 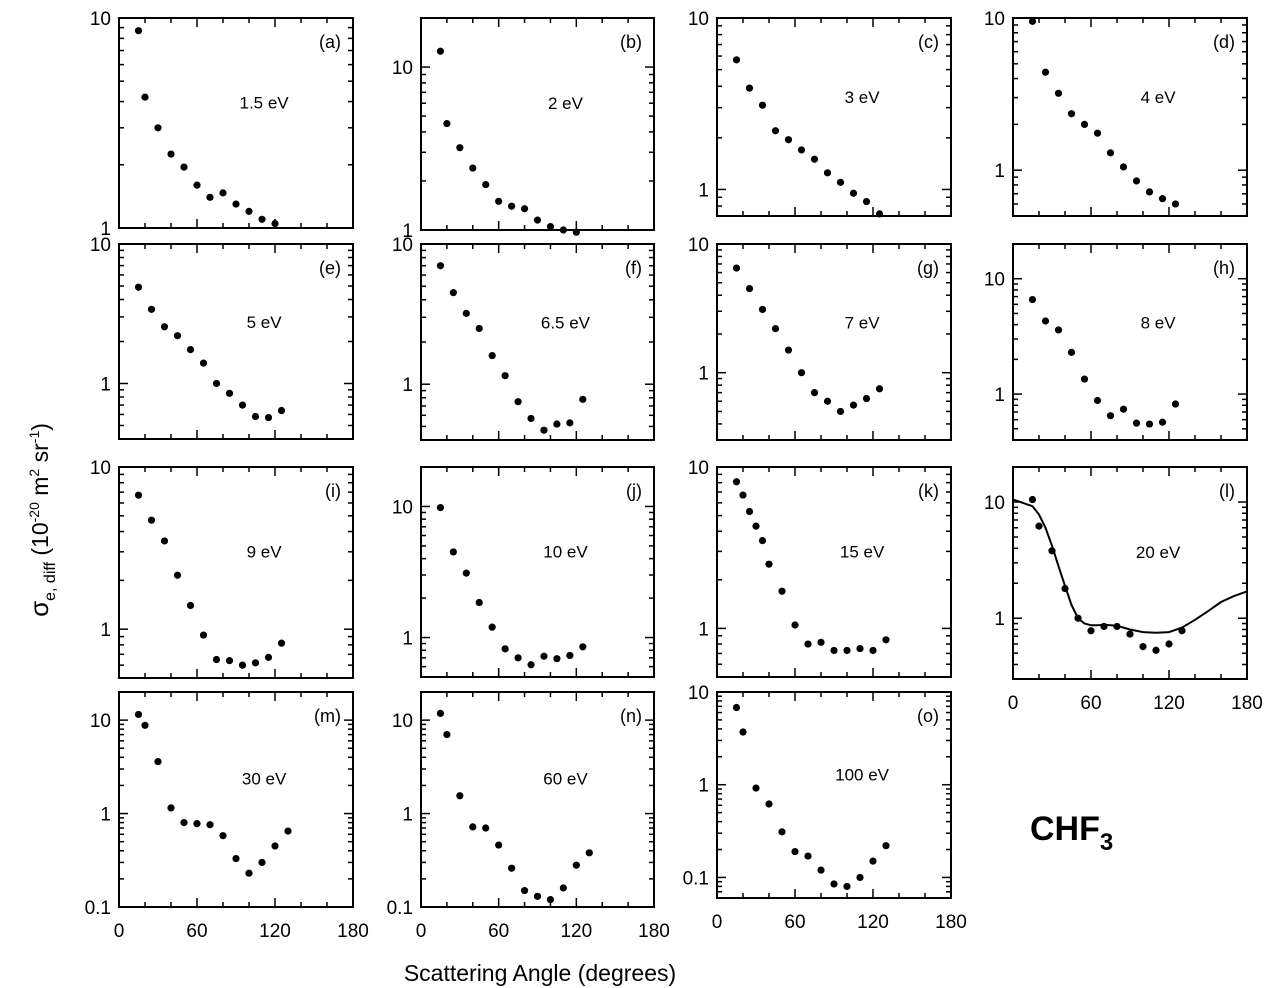 I want to click on panel-letter: (j), so click(x=634, y=491).